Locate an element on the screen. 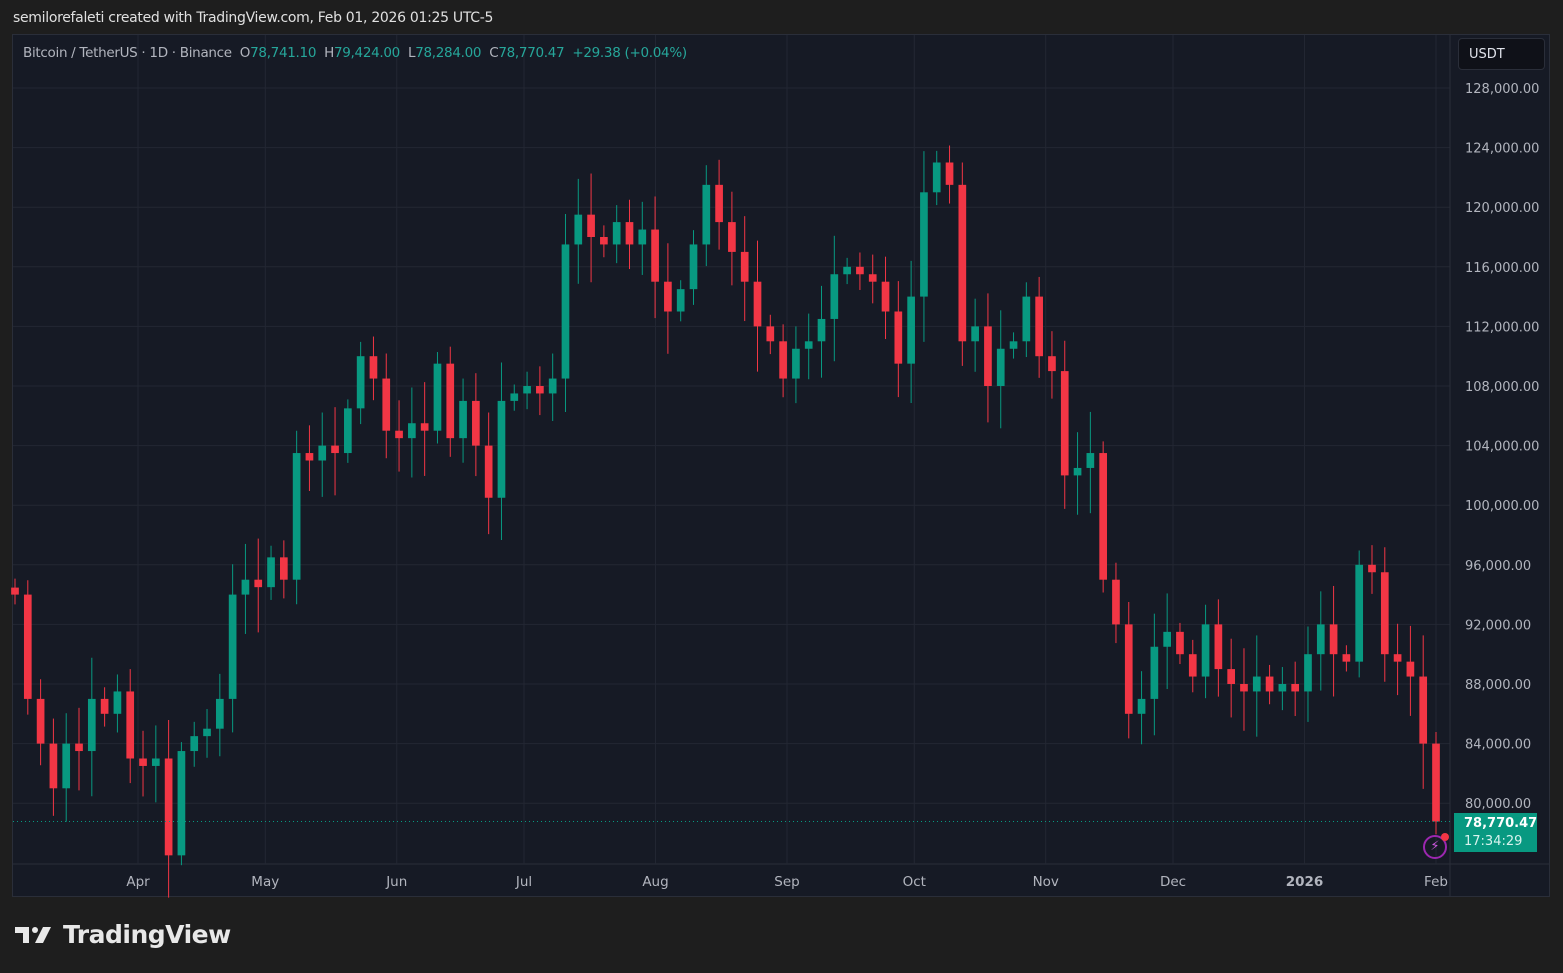 This screenshot has height=973, width=1563. price-tick-label: 124,000.00 is located at coordinates (1502, 149).